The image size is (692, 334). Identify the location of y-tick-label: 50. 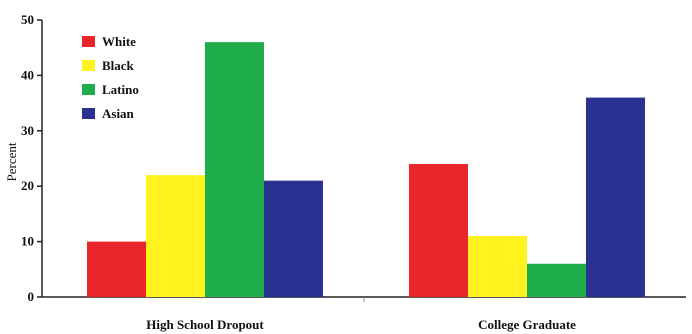
(27, 19).